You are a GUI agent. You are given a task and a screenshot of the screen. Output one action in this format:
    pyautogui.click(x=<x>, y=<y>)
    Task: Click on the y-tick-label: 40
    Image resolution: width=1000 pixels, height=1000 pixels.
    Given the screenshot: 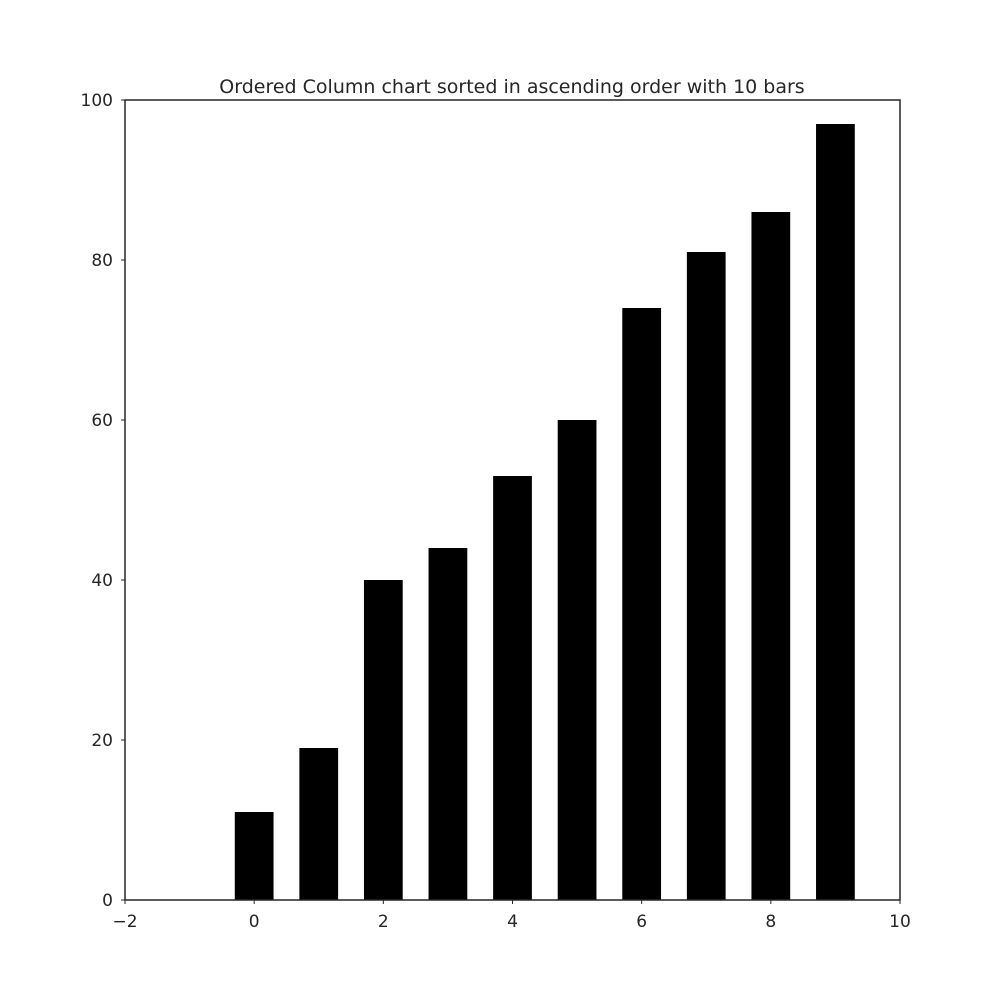 What is the action you would take?
    pyautogui.click(x=102, y=581)
    